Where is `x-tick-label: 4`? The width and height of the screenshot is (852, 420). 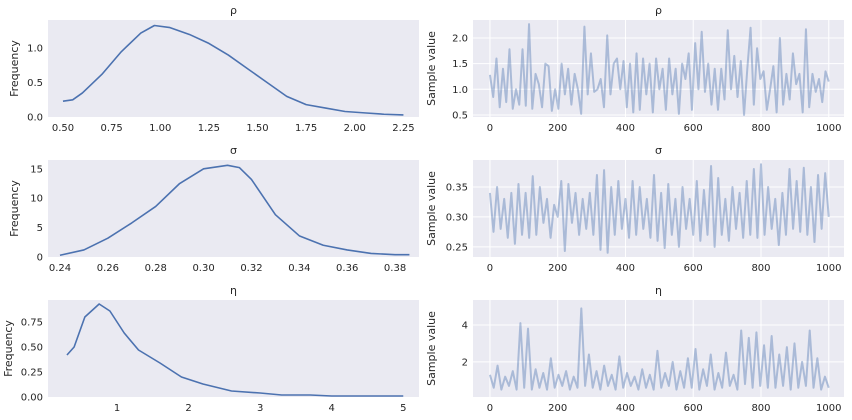
x-tick-label: 4 is located at coordinates (332, 408).